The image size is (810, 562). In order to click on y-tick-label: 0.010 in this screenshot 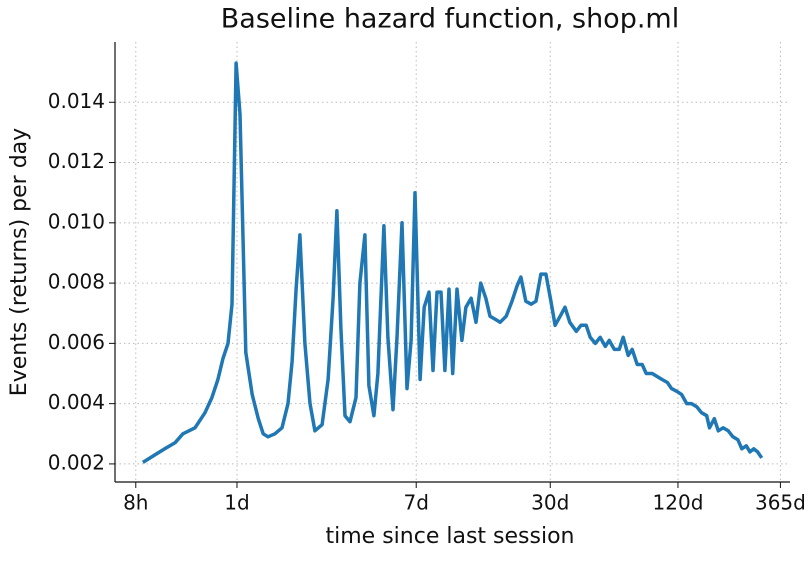, I will do `click(76, 221)`.